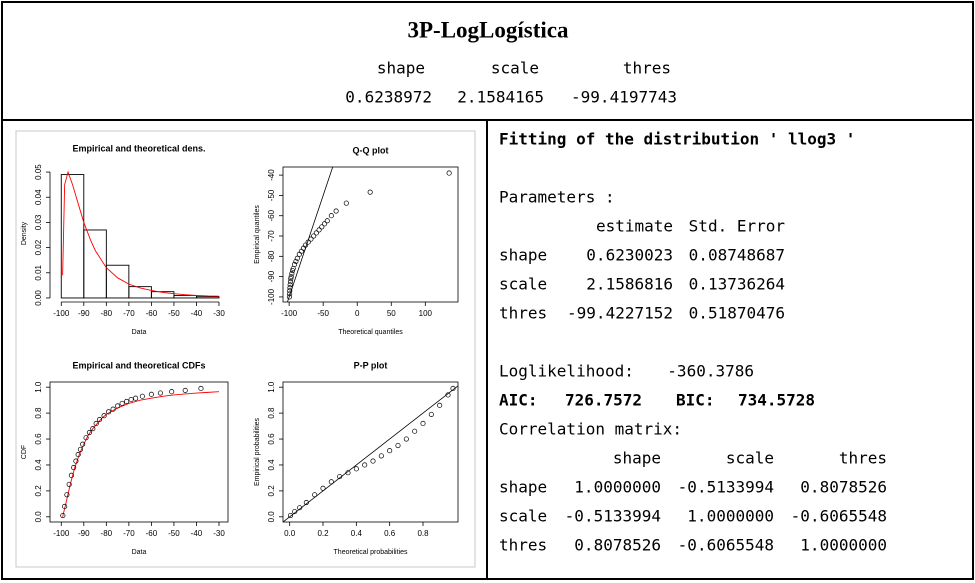  What do you see at coordinates (271, 439) in the screenshot?
I see `y-tick-label: 0.6` at bounding box center [271, 439].